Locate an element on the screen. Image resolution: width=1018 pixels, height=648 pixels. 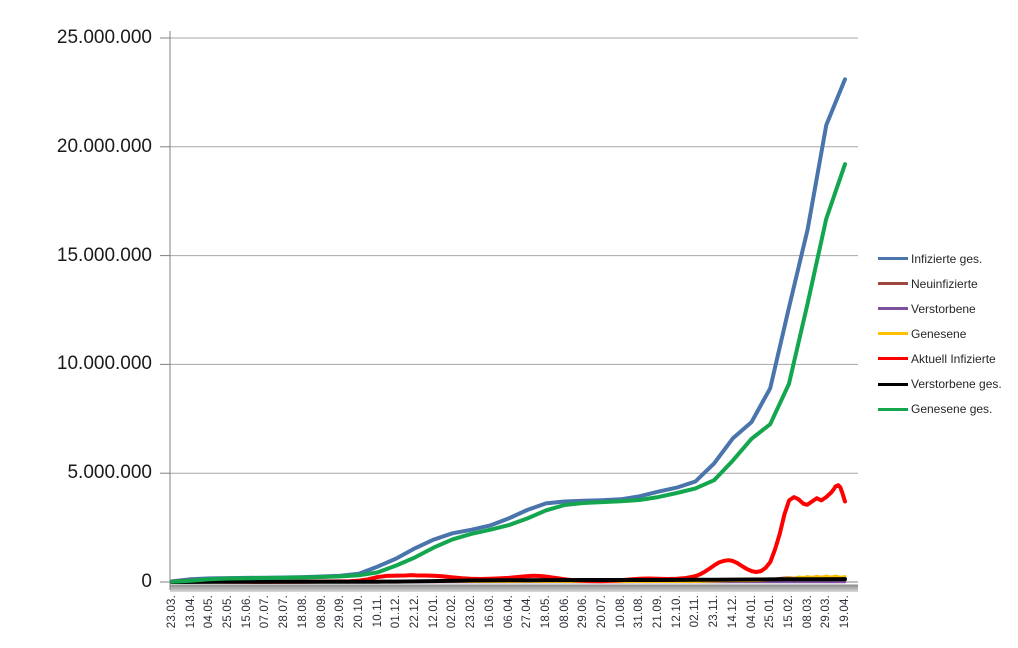
x-axis-tick-label: 10.08. is located at coordinates (620, 612).